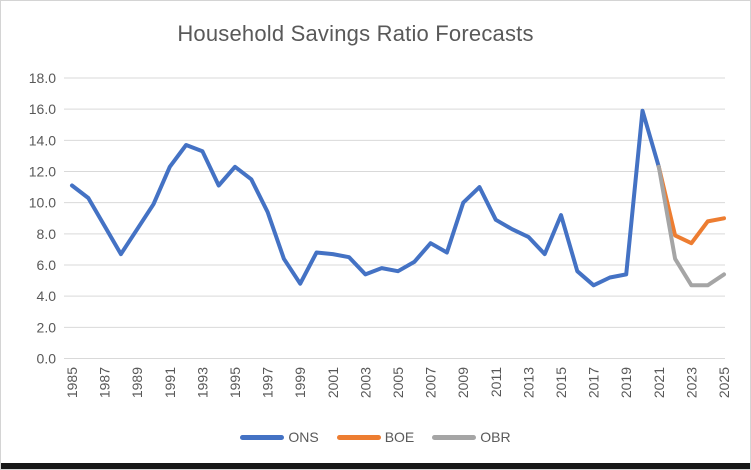 The width and height of the screenshot is (751, 470). Describe the element at coordinates (333, 382) in the screenshot. I see `x-tick-label: 2001` at that location.